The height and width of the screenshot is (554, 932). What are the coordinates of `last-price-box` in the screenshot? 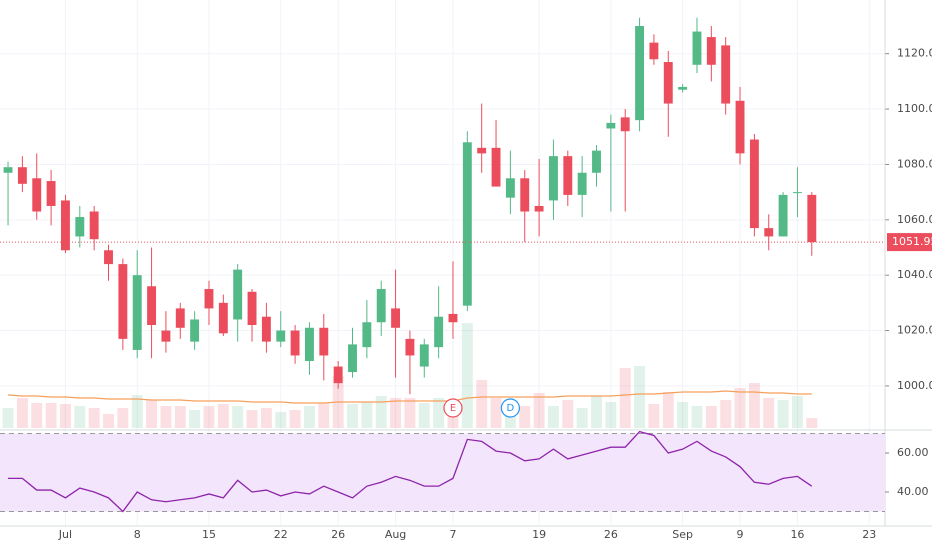 It's located at (909, 242).